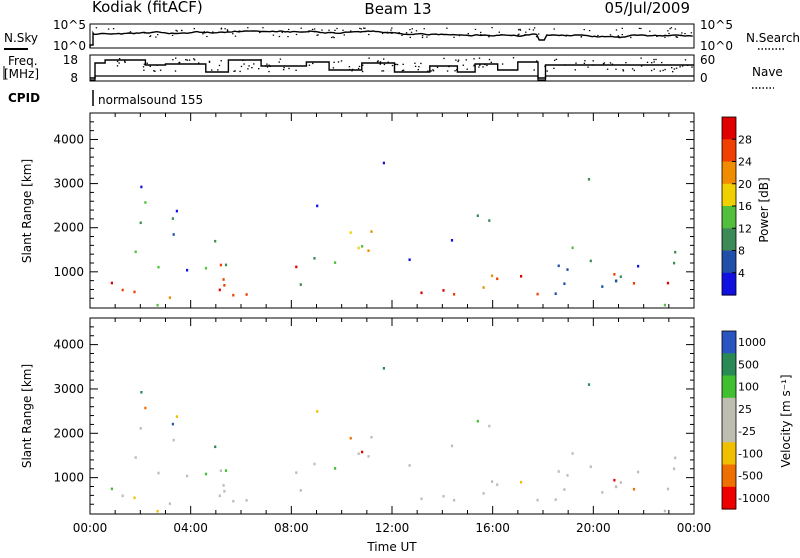 Image resolution: width=800 pixels, height=558 pixels. I want to click on freq-traces, so click(392, 69).